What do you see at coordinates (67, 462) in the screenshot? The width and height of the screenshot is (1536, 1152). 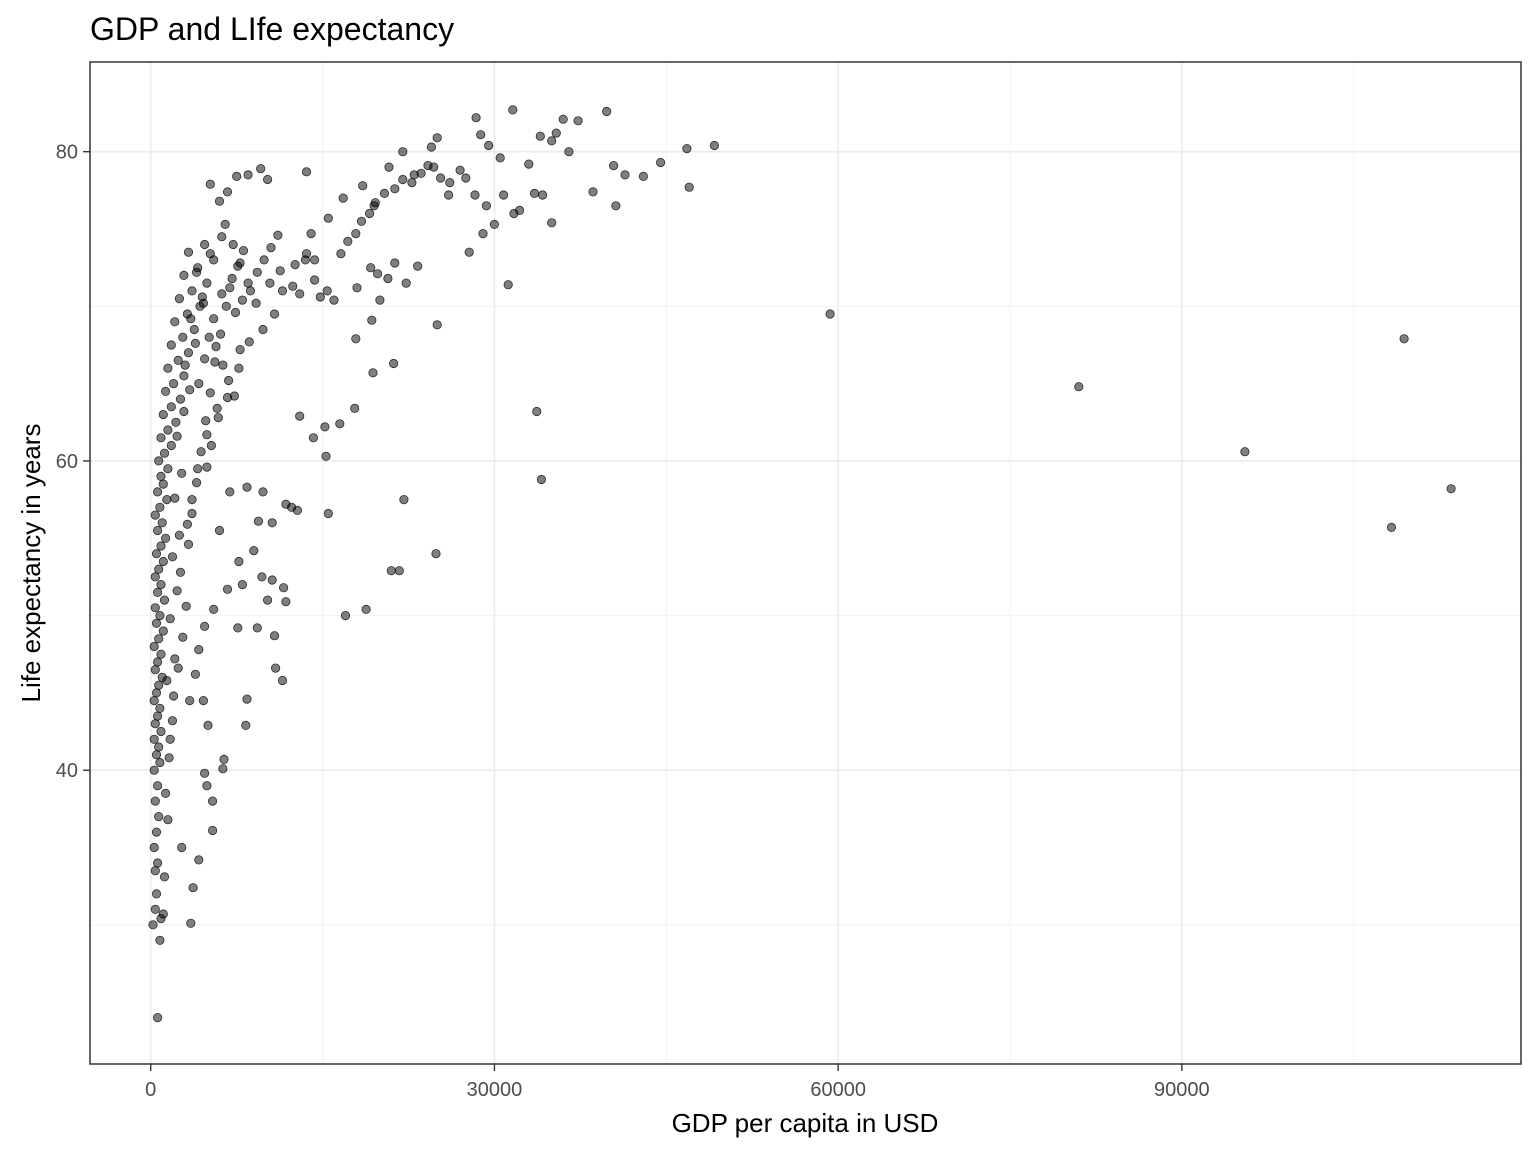 I see `y-tick-label: 60` at bounding box center [67, 462].